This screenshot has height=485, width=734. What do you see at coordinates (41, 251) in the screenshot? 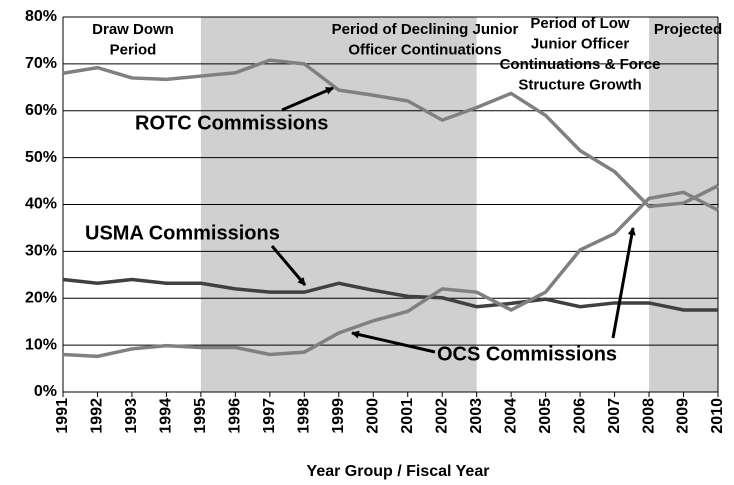
I see `y-tick-label: 30%` at bounding box center [41, 251].